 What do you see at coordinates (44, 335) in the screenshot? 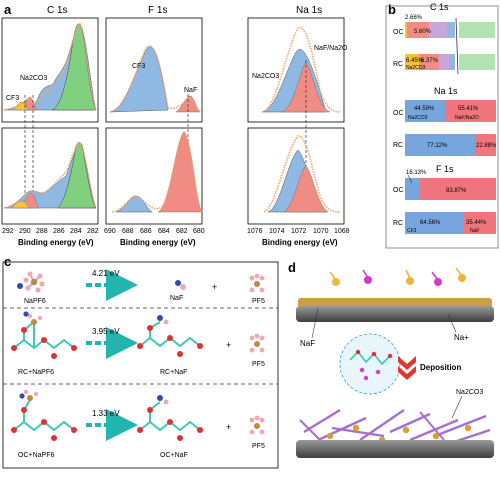
I see `rc-molecule-left` at bounding box center [44, 335].